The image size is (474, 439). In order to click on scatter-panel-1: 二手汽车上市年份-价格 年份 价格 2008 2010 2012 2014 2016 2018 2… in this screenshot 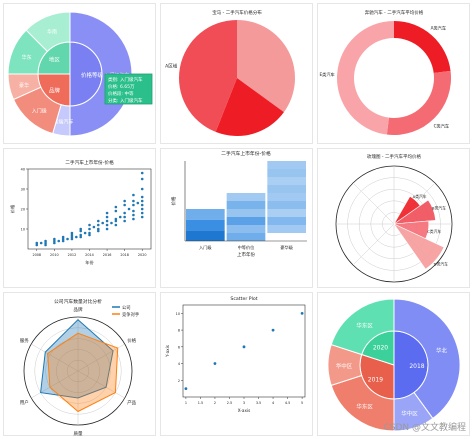, I will do `click(79, 218)`.